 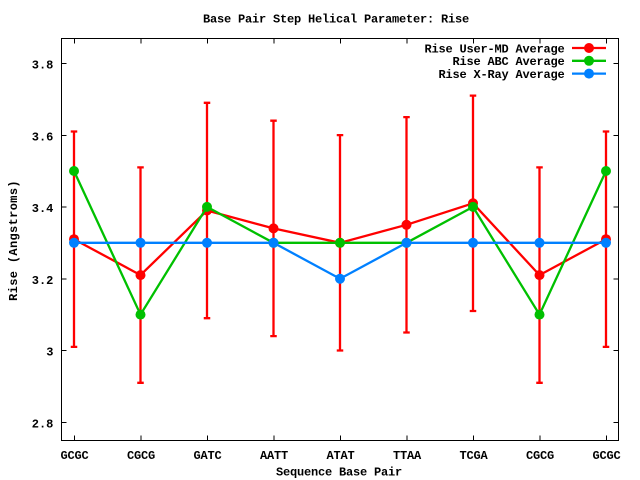 What do you see at coordinates (43, 209) in the screenshot?
I see `svg-text: 3.4` at bounding box center [43, 209].